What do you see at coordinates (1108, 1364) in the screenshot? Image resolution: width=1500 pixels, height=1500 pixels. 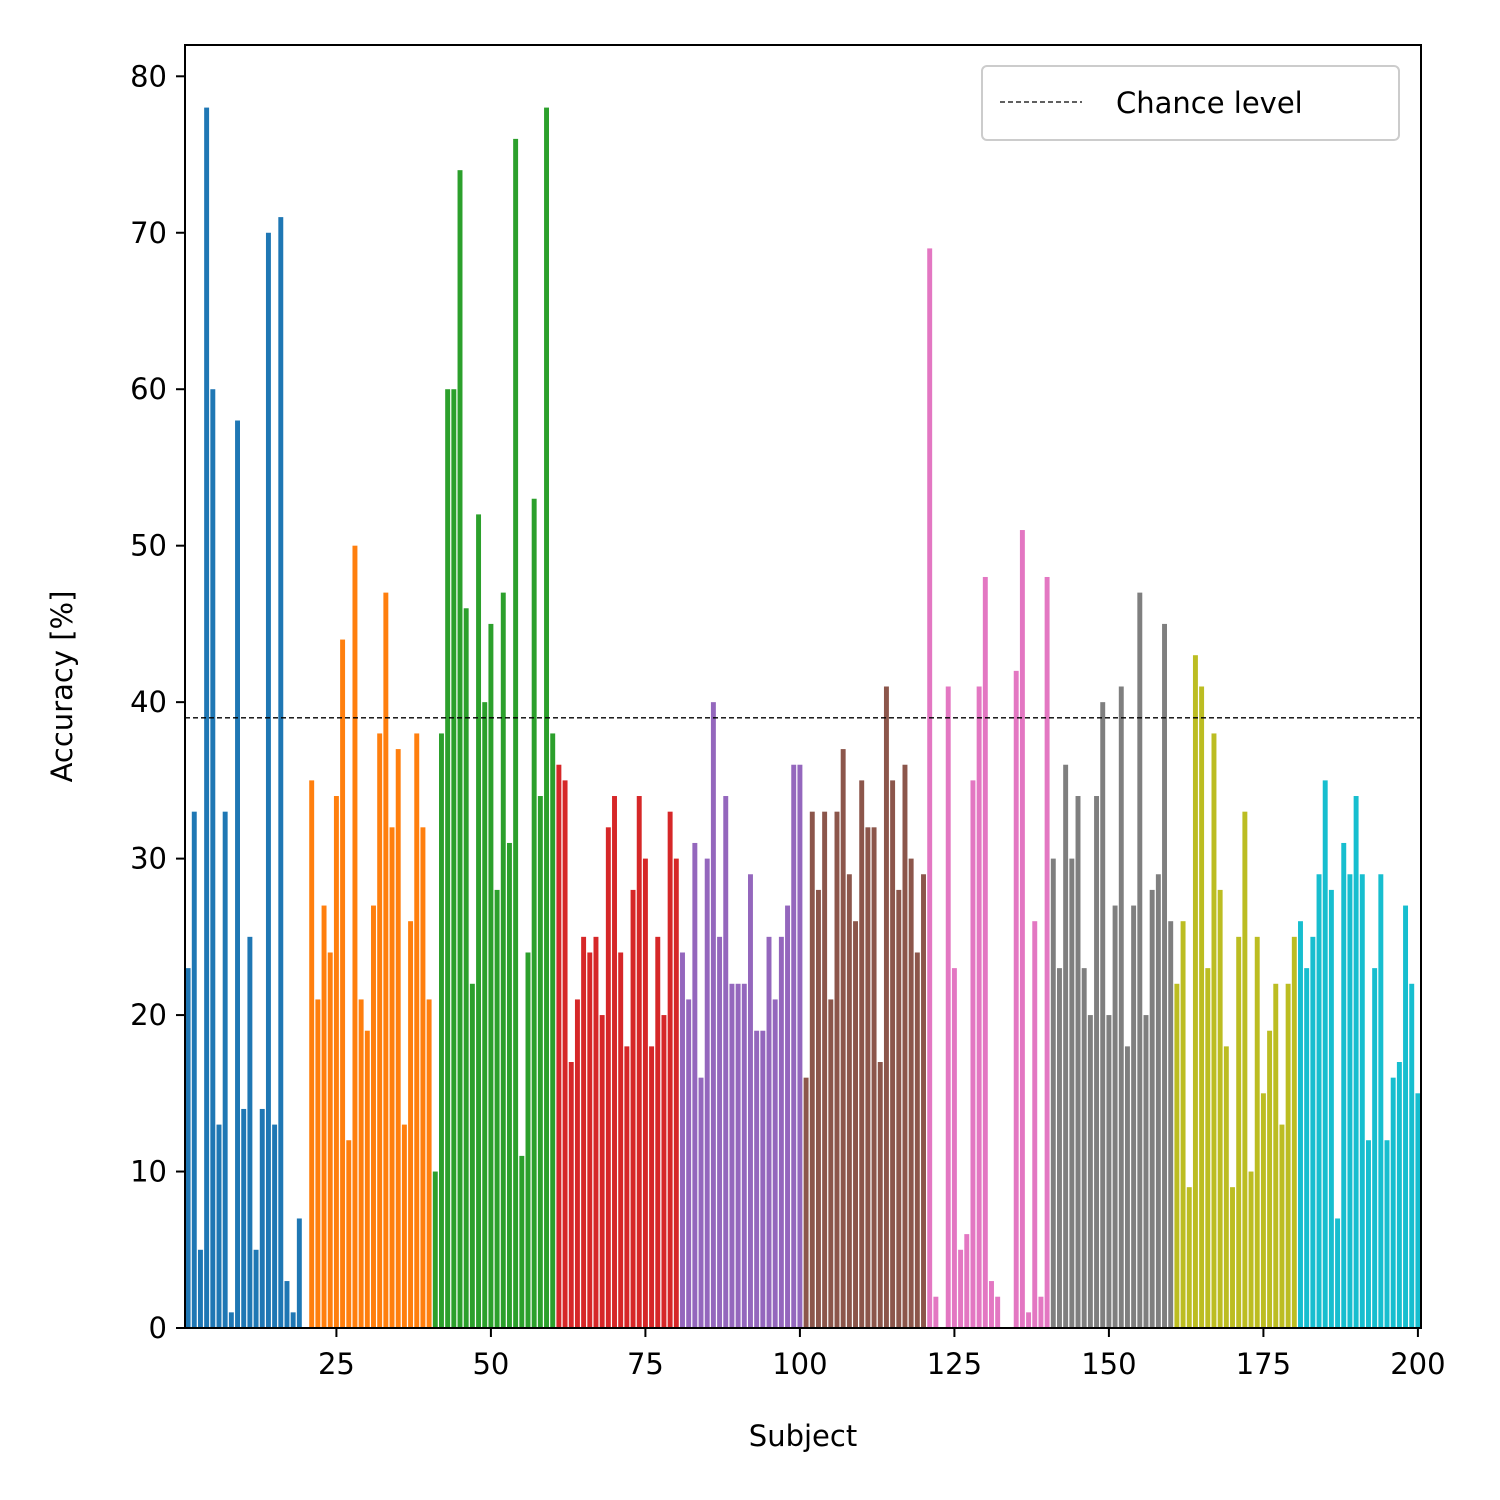 I see `x-tick-label: 150` at bounding box center [1108, 1364].